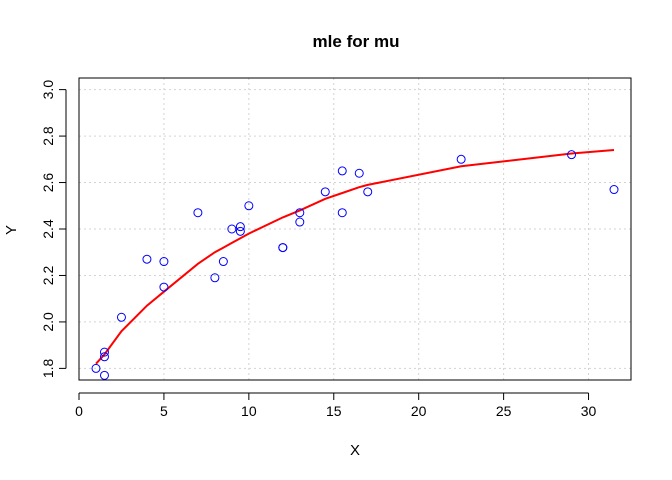 The height and width of the screenshot is (480, 672). What do you see at coordinates (48, 183) in the screenshot?
I see `y-tick-label: 2.6` at bounding box center [48, 183].